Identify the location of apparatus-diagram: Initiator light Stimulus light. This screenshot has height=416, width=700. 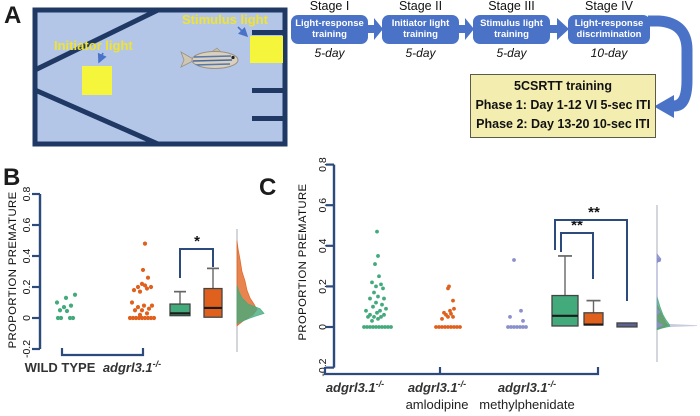
(160, 77).